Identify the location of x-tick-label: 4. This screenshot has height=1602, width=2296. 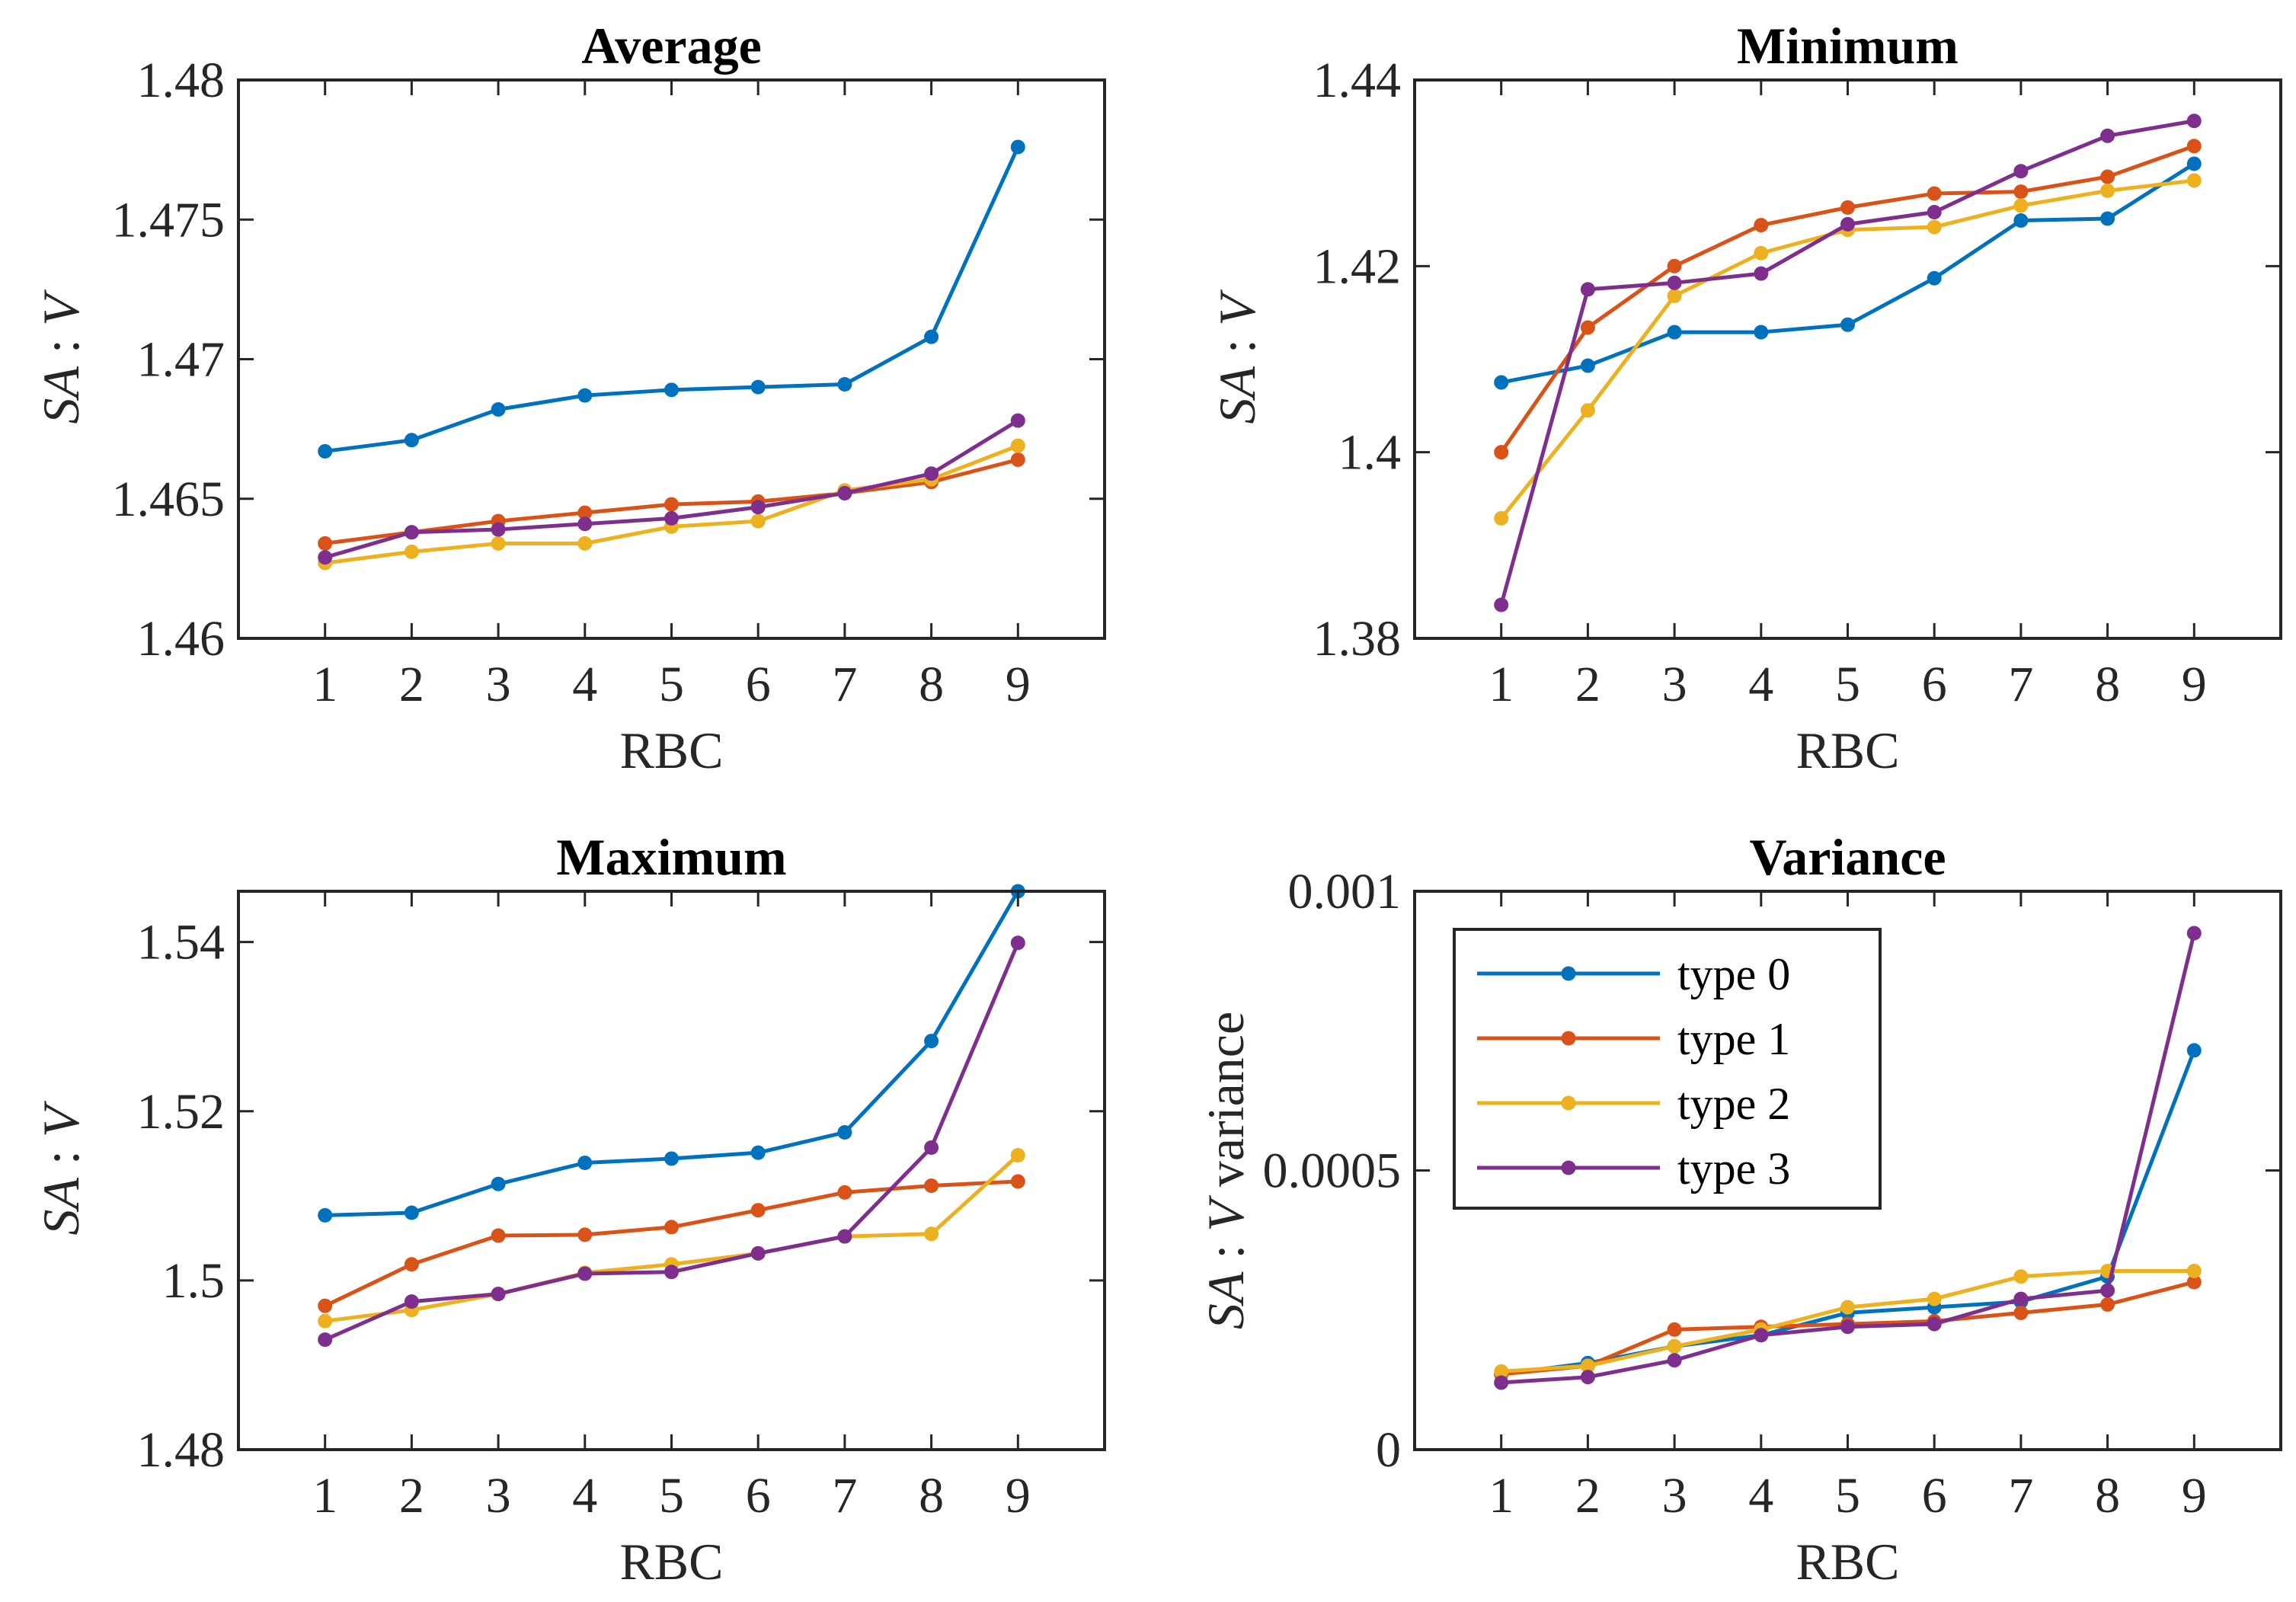
(1761, 684).